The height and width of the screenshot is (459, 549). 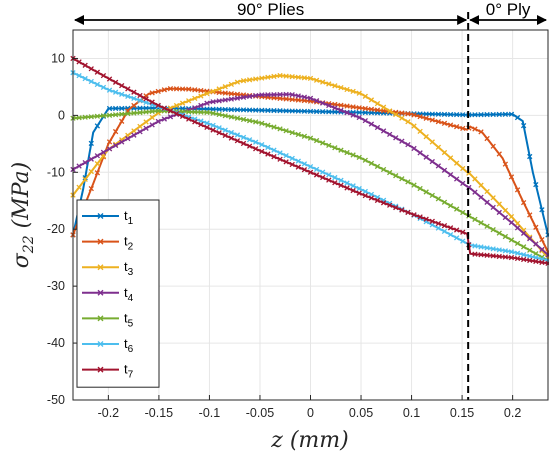 I want to click on region-label: 0° Ply, so click(x=508, y=9).